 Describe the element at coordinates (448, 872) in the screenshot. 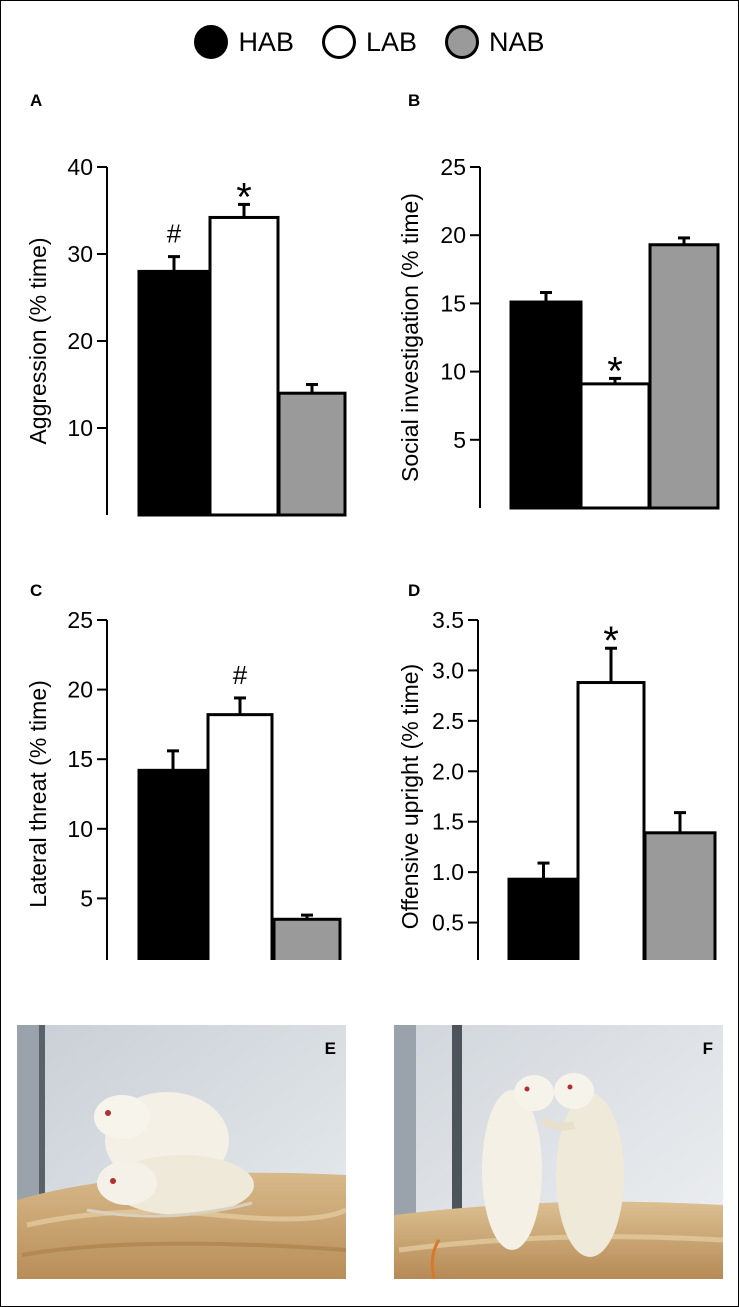

I see `y-tick-label-d: 1.0` at that location.